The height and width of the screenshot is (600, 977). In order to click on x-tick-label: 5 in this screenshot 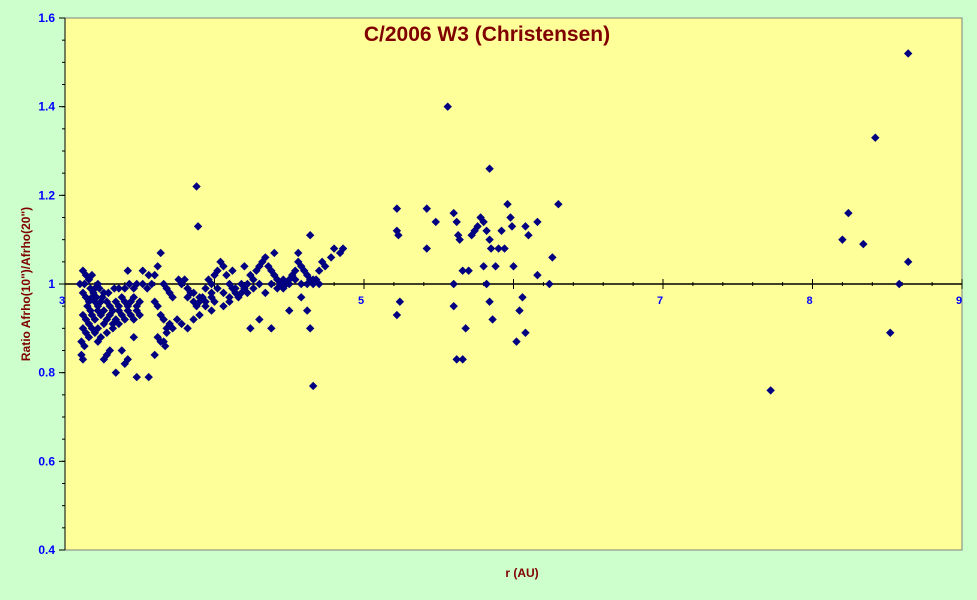, I will do `click(361, 301)`.